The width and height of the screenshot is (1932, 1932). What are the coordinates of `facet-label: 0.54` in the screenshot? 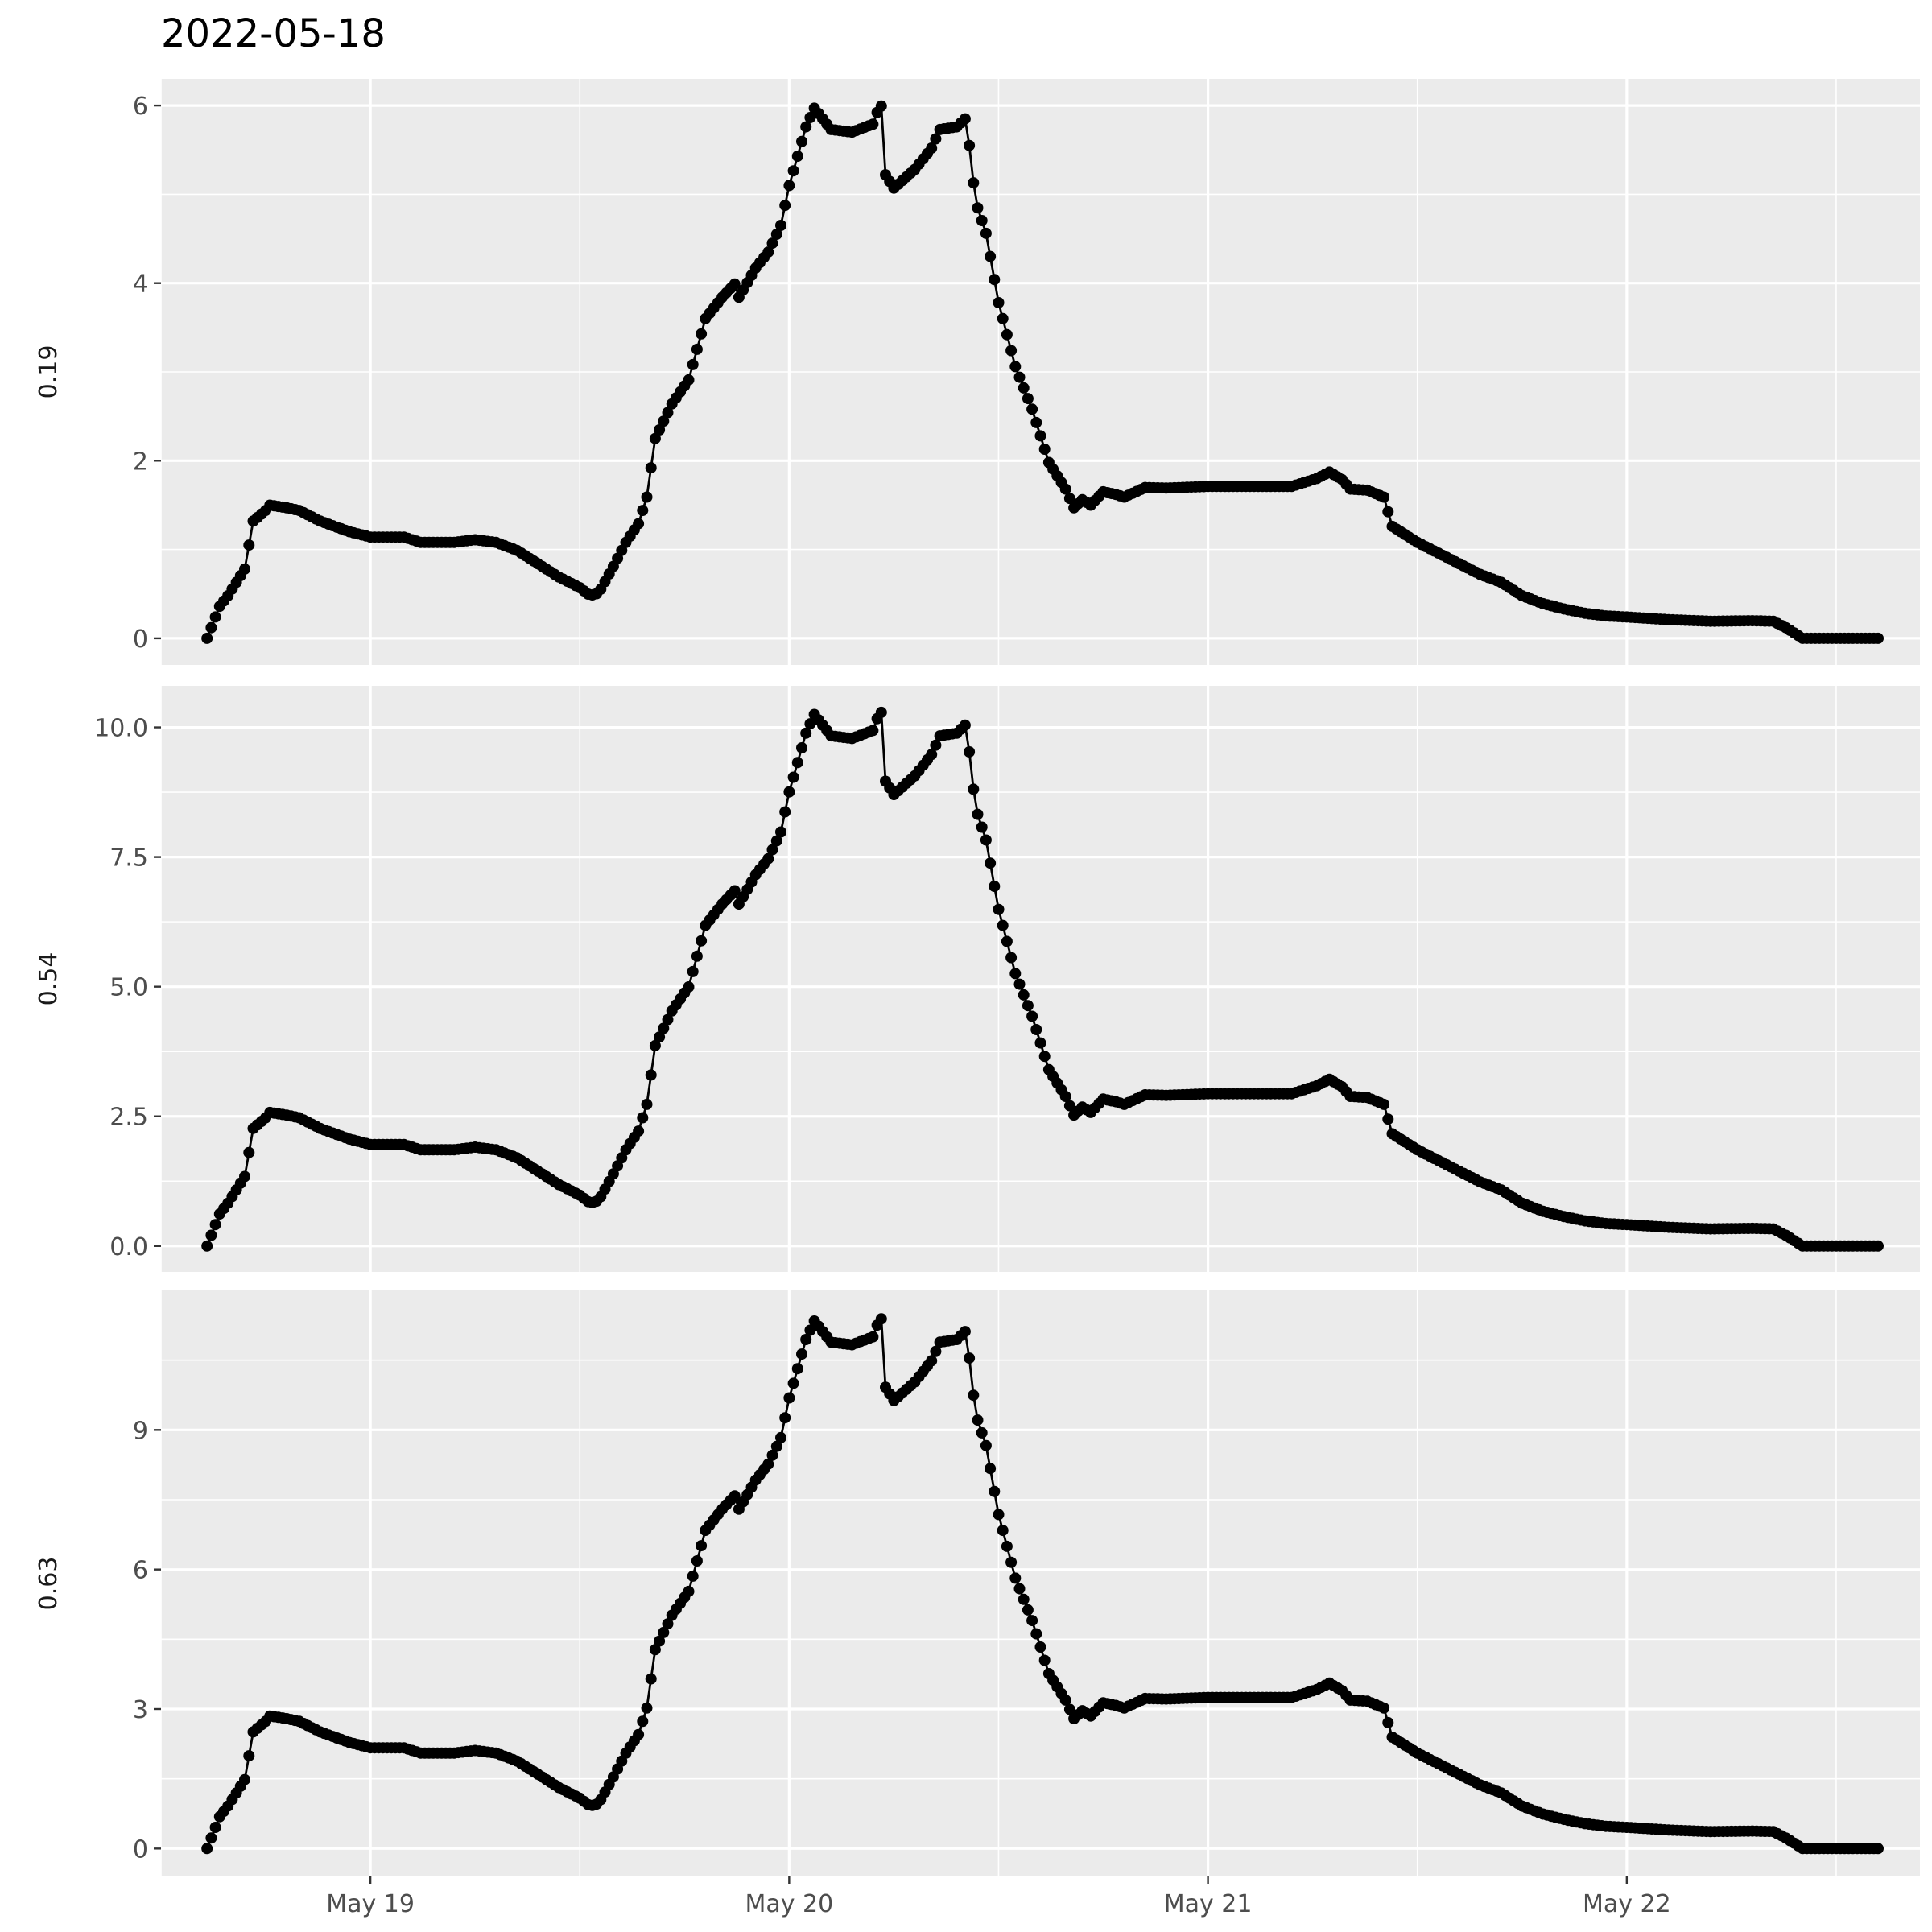 It's located at (49, 979).